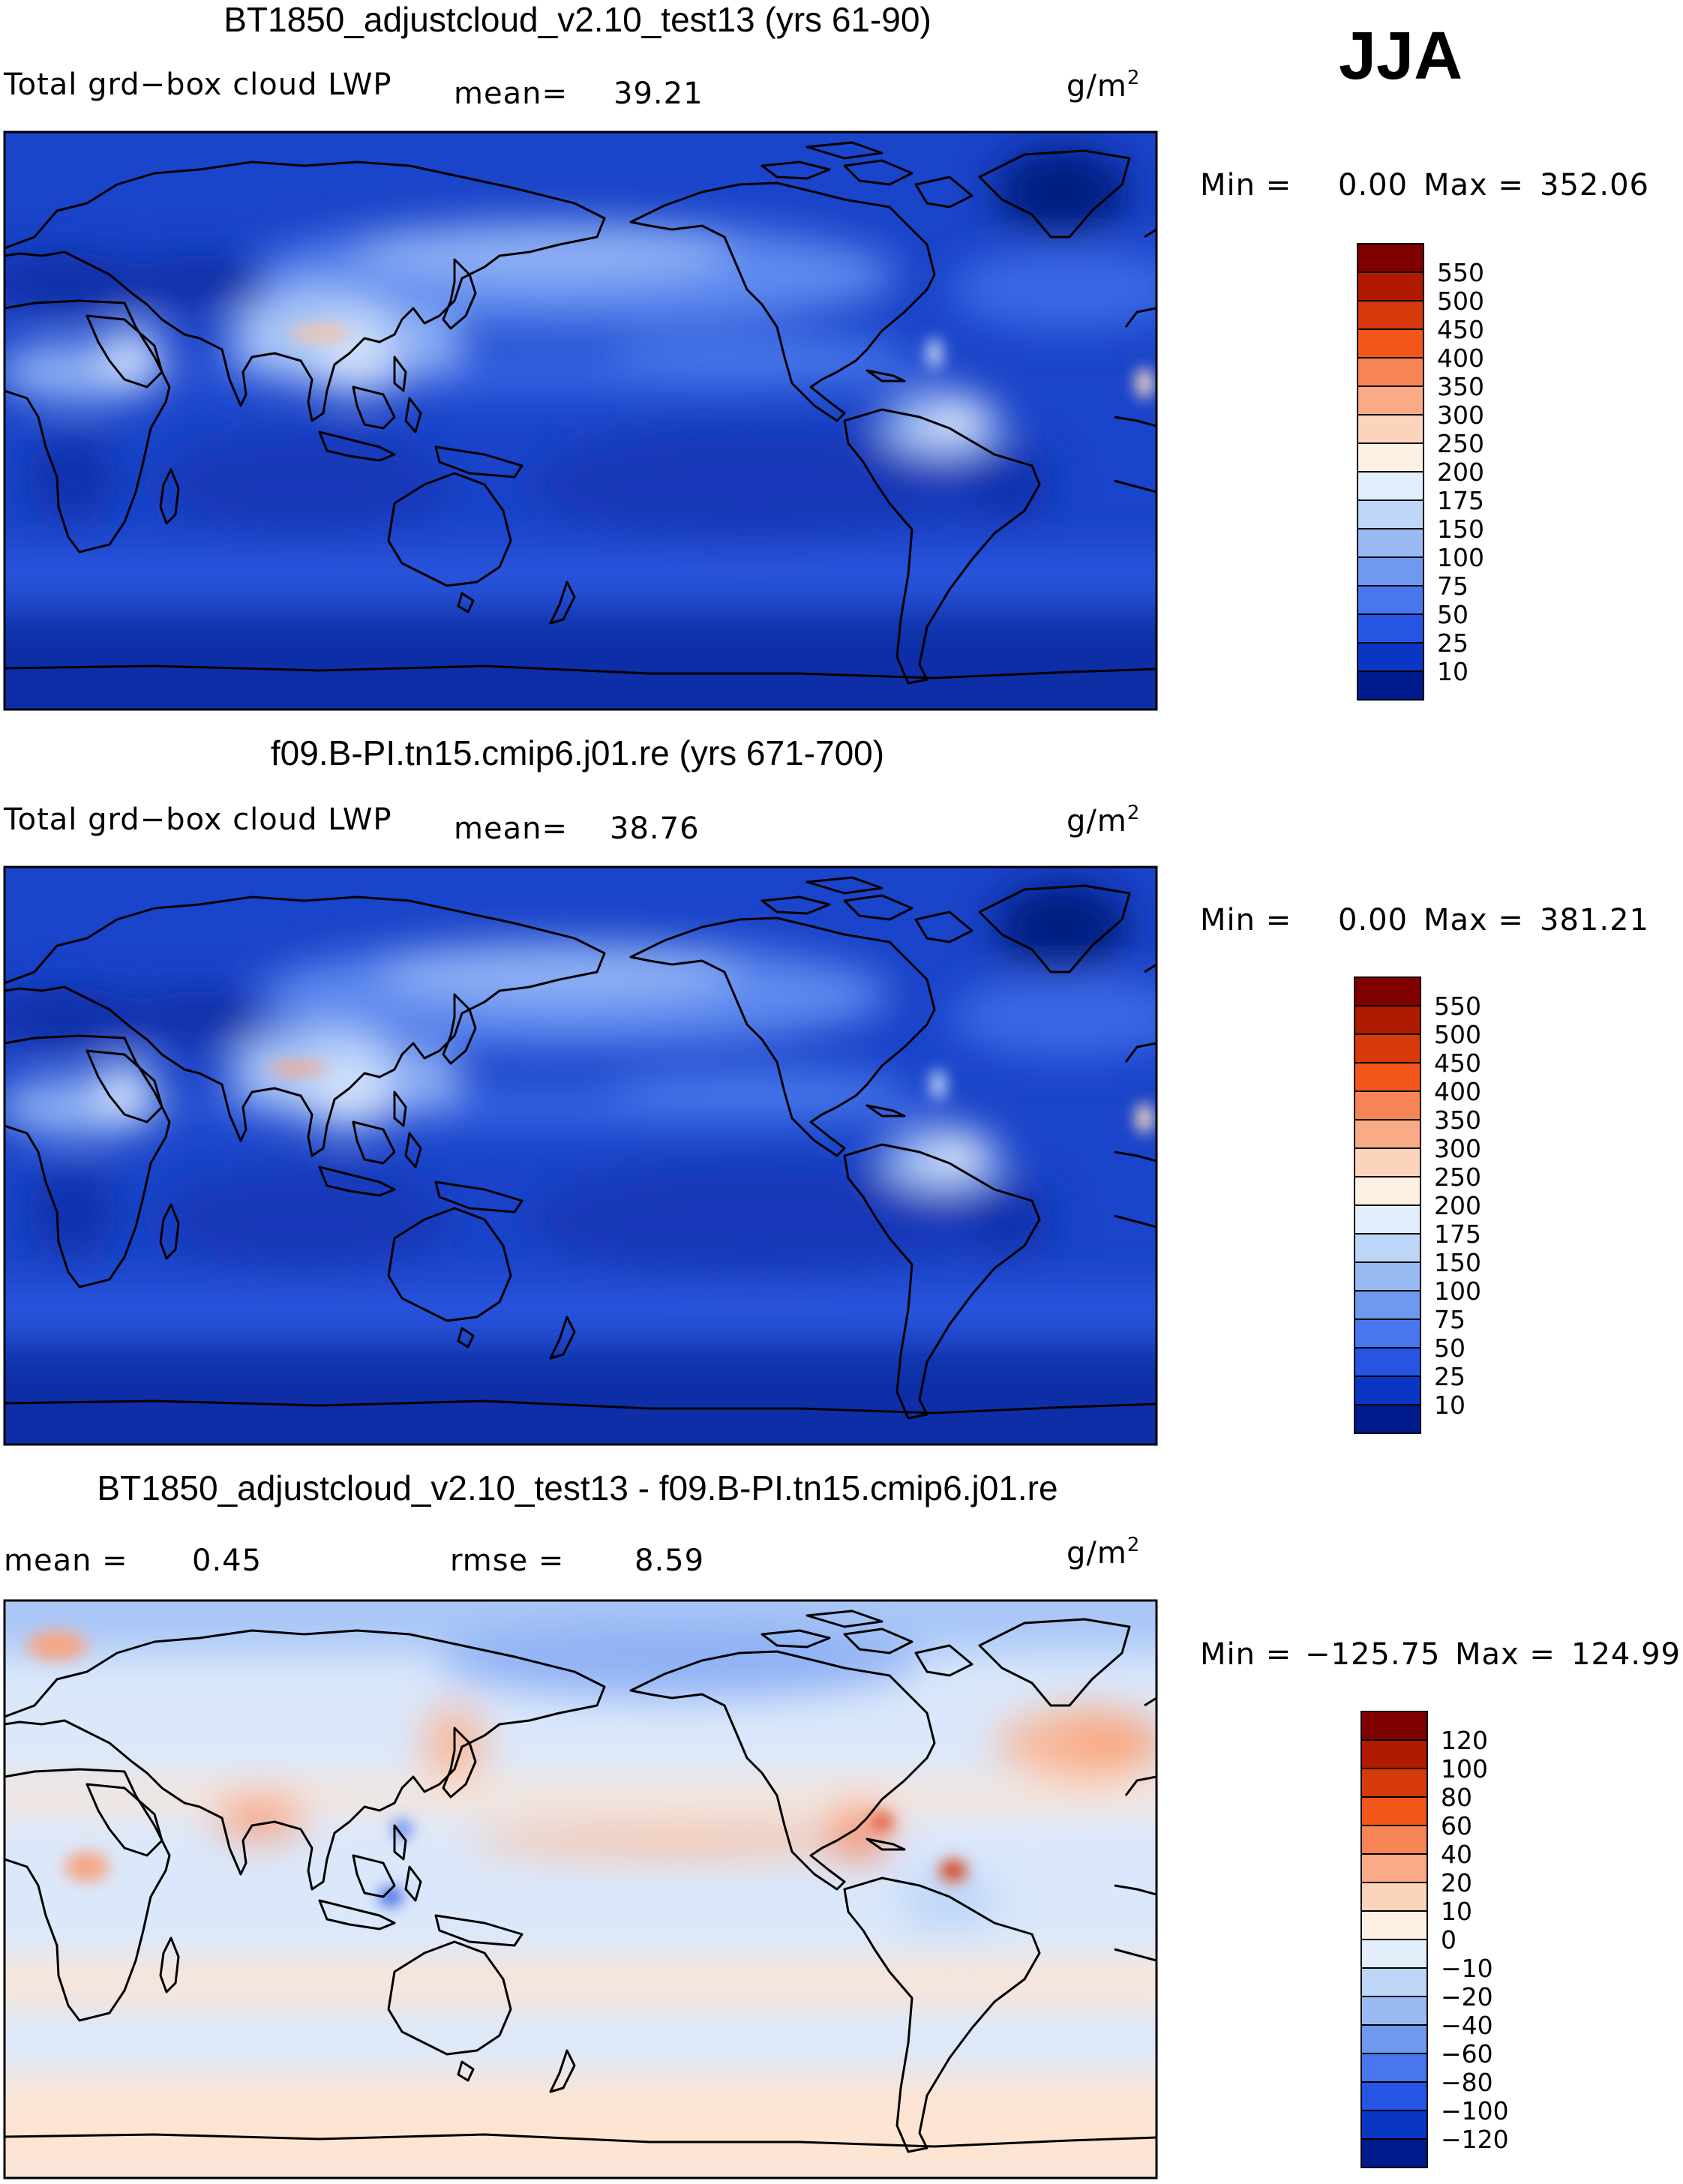 The height and width of the screenshot is (2184, 1683). What do you see at coordinates (669, 1561) in the screenshot?
I see `rmse-value: 8.59` at bounding box center [669, 1561].